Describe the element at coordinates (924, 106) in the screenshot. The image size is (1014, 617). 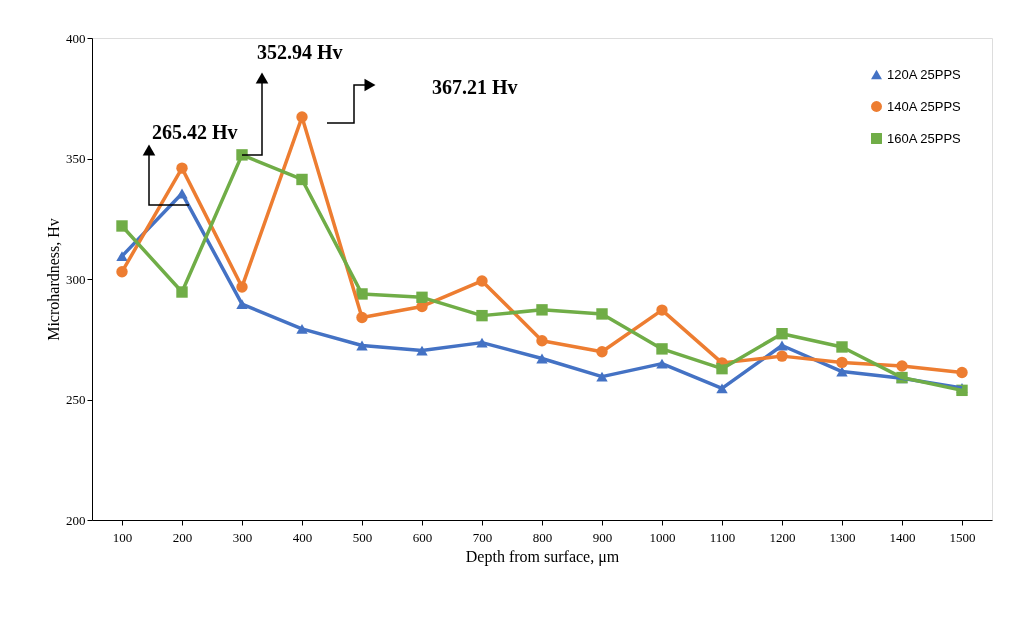
I see `legend-label: 140A 25PPS` at that location.